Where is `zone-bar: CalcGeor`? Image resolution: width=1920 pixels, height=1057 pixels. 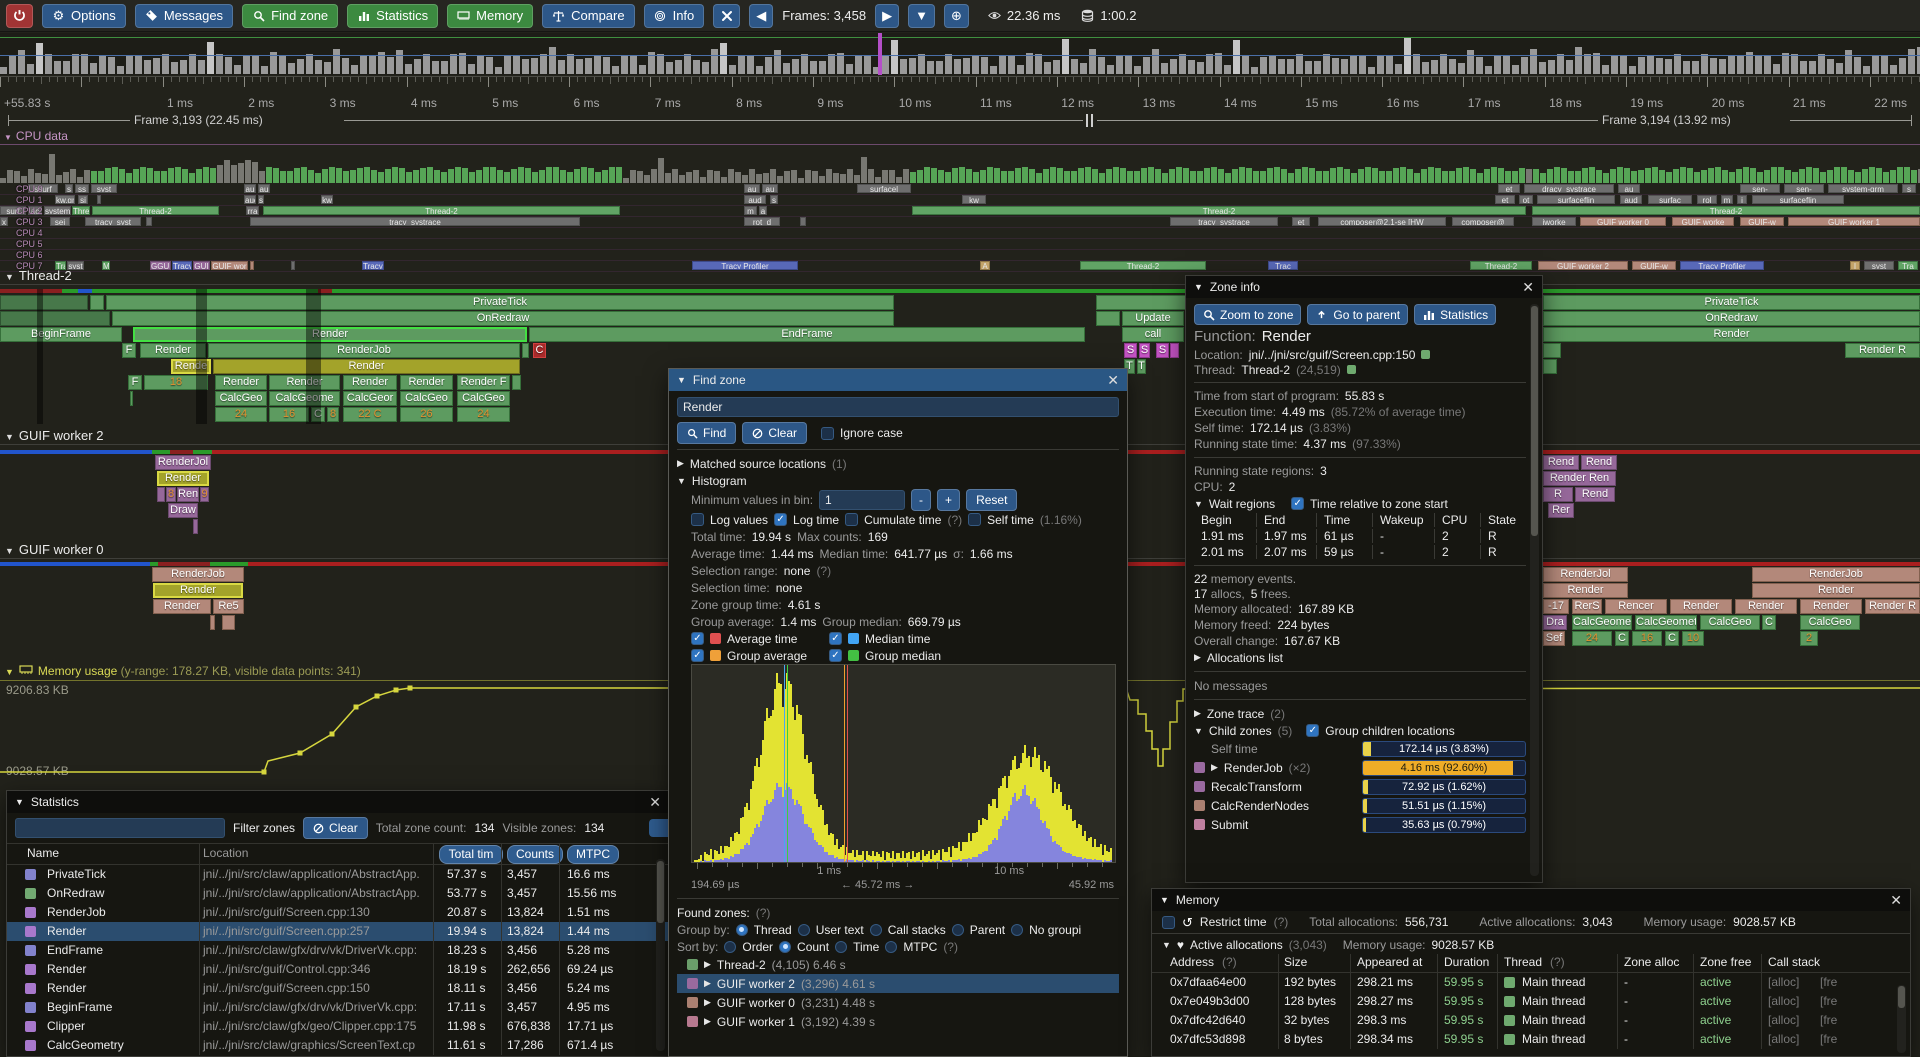
zone-bar: CalcGeor is located at coordinates (370, 398).